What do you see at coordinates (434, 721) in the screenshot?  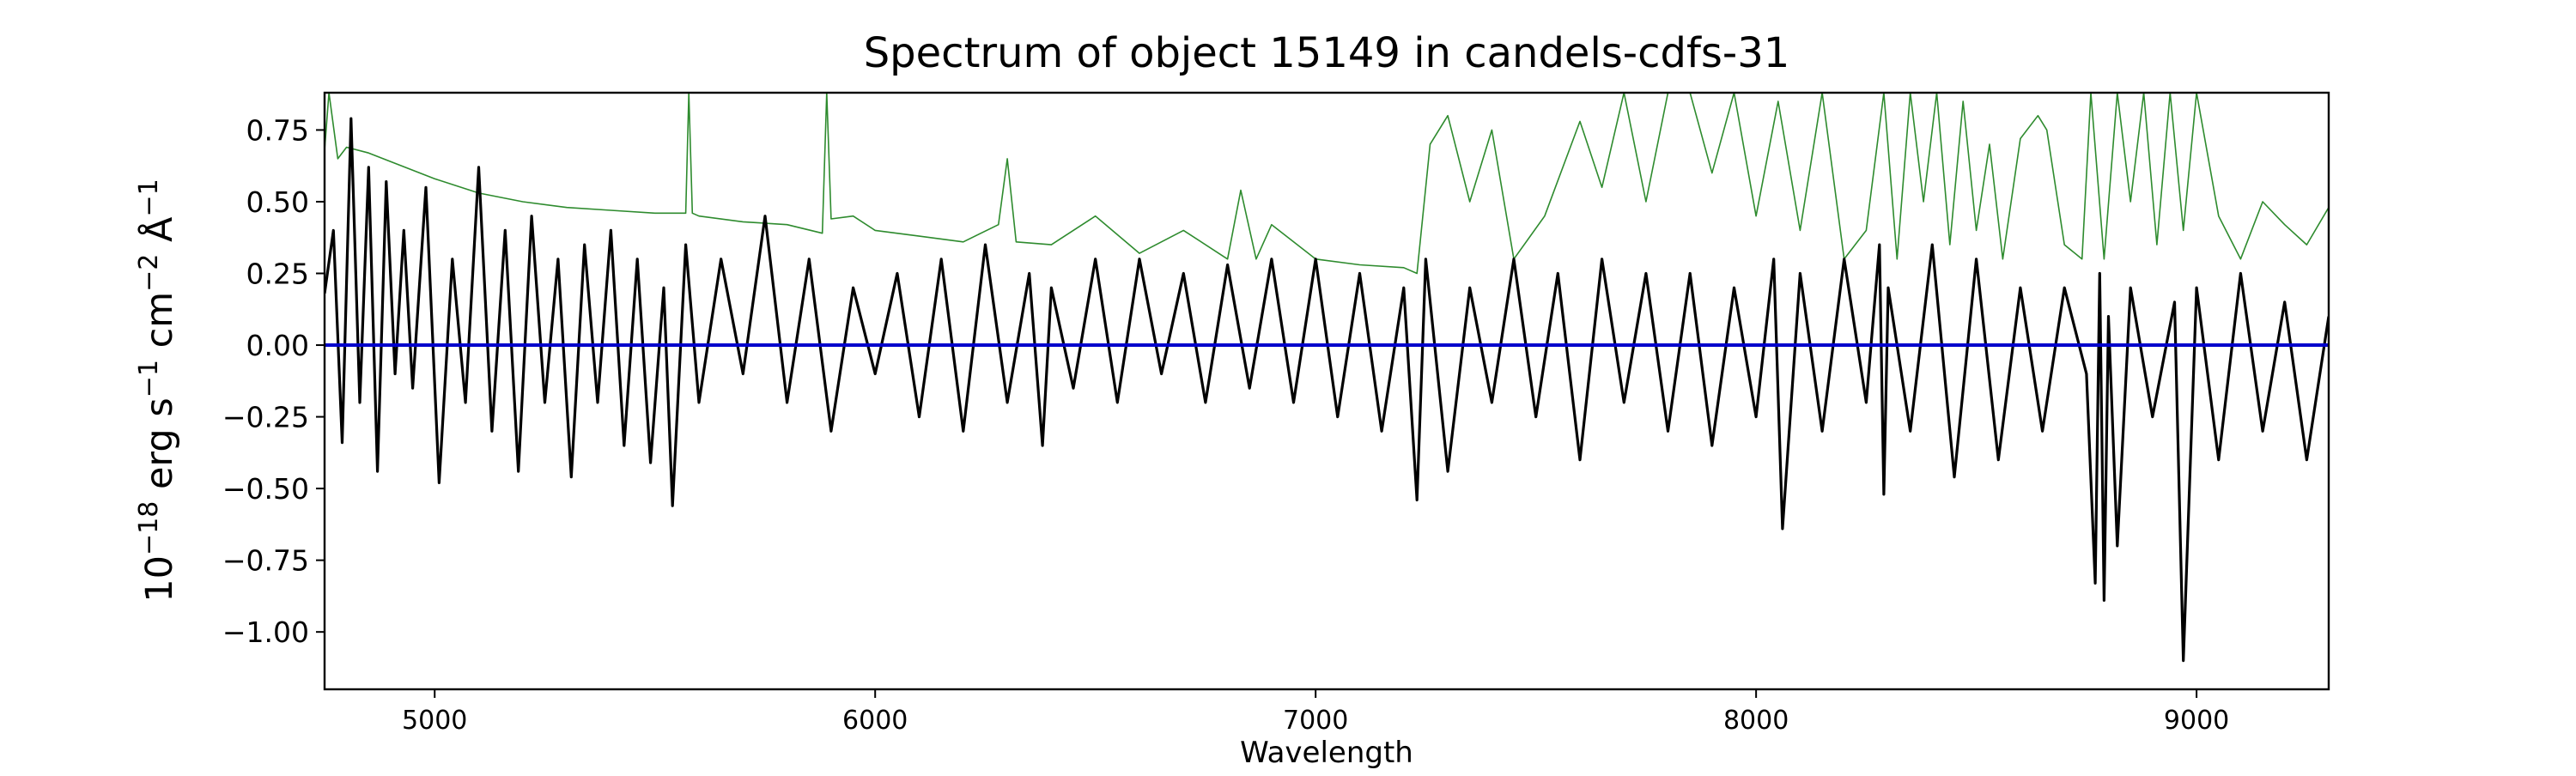 I see `x-tick-label: 5000` at bounding box center [434, 721].